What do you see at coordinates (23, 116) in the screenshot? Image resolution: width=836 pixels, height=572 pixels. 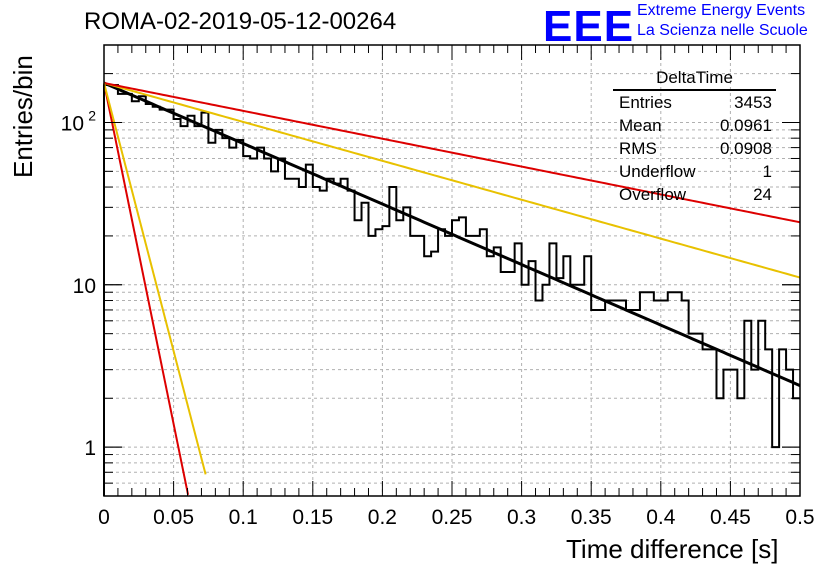 I see `y-axis-label: Entries/bin` at bounding box center [23, 116].